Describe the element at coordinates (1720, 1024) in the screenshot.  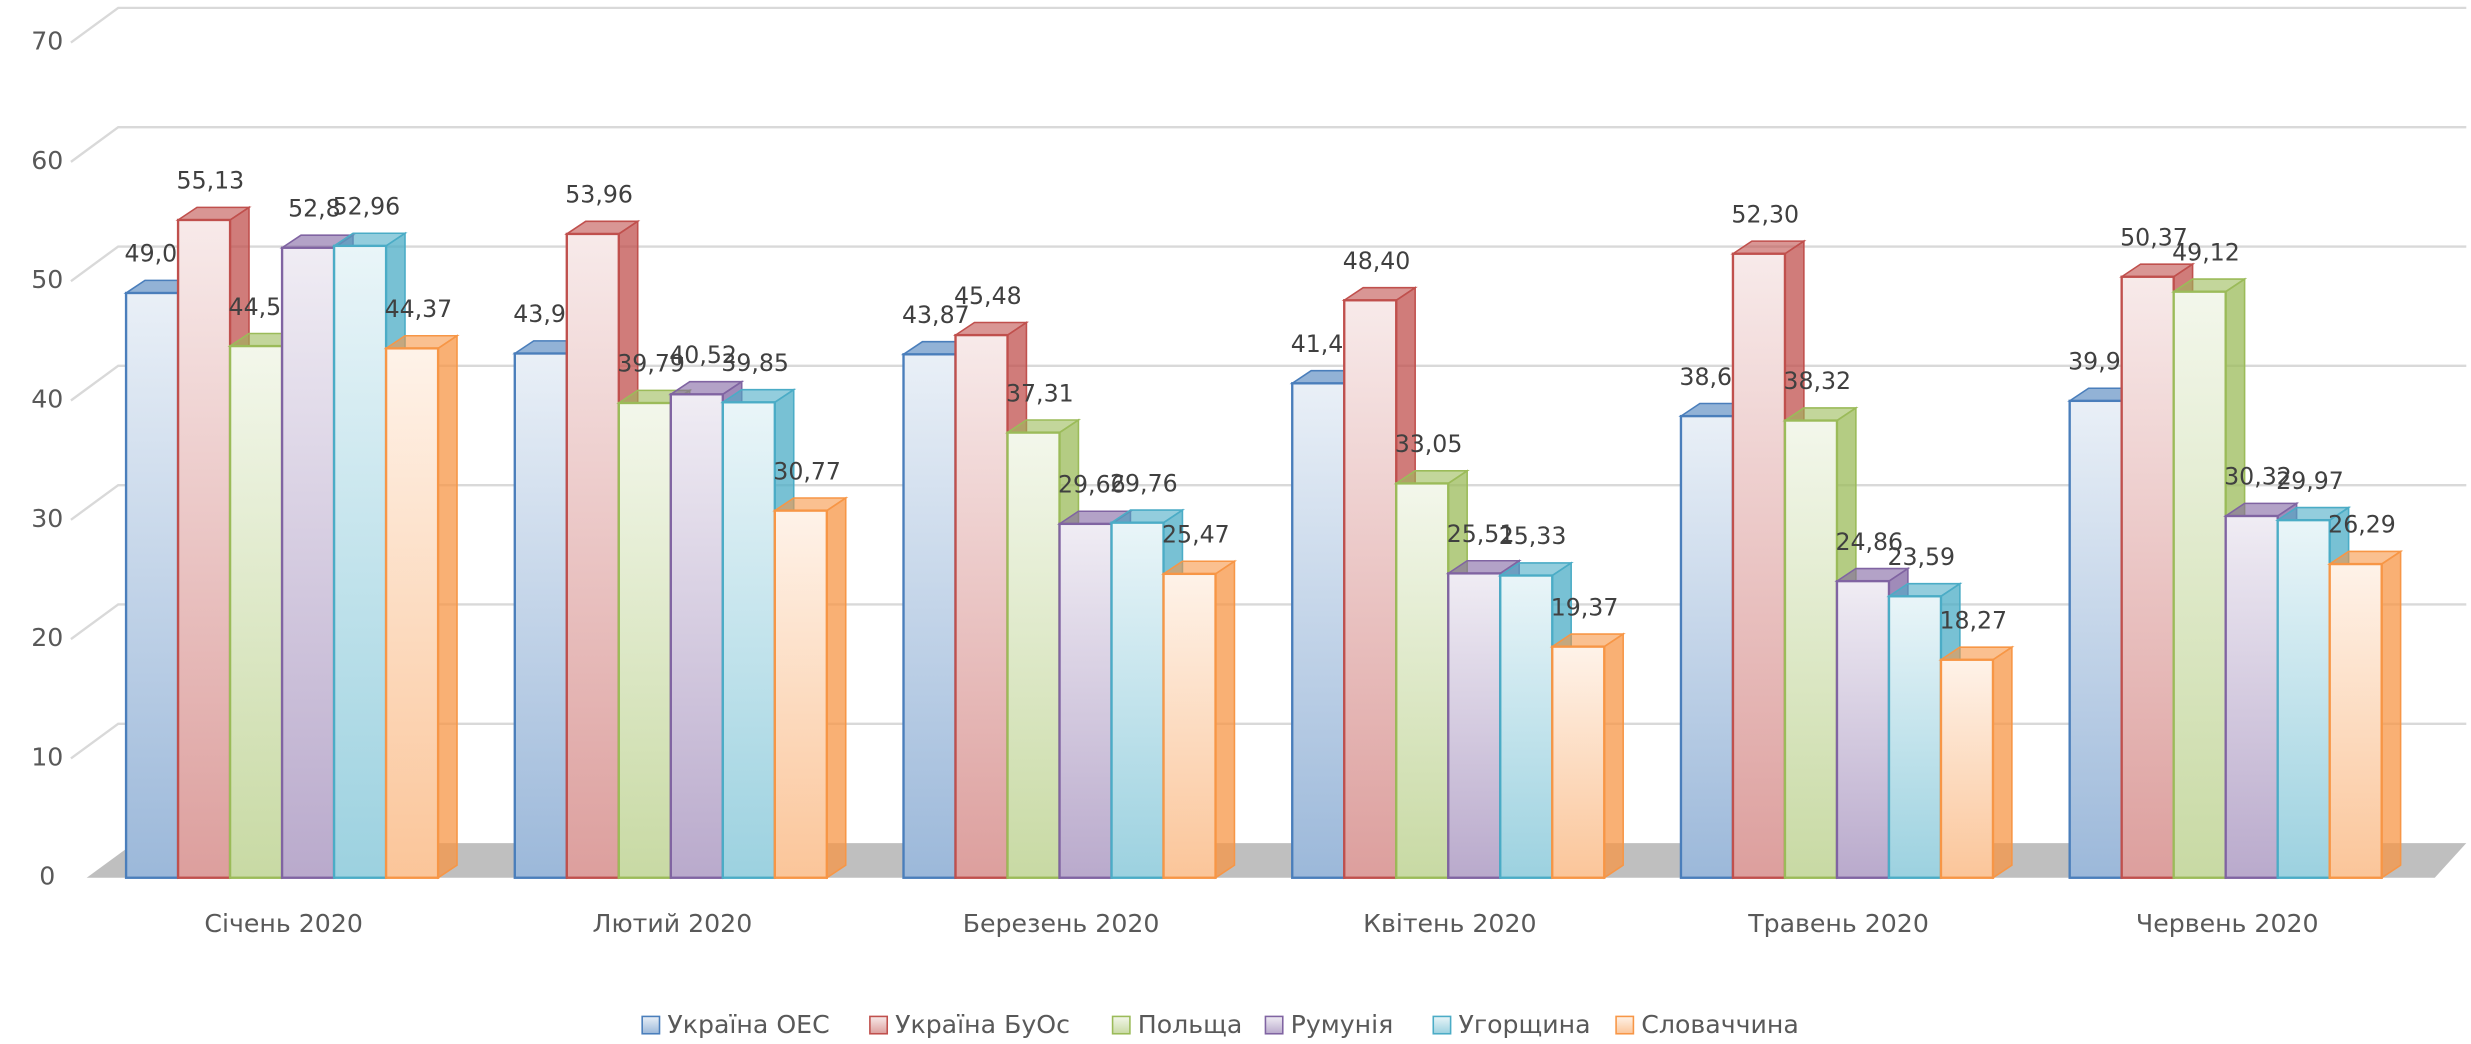
I see `legend-label: Словаччина` at that location.